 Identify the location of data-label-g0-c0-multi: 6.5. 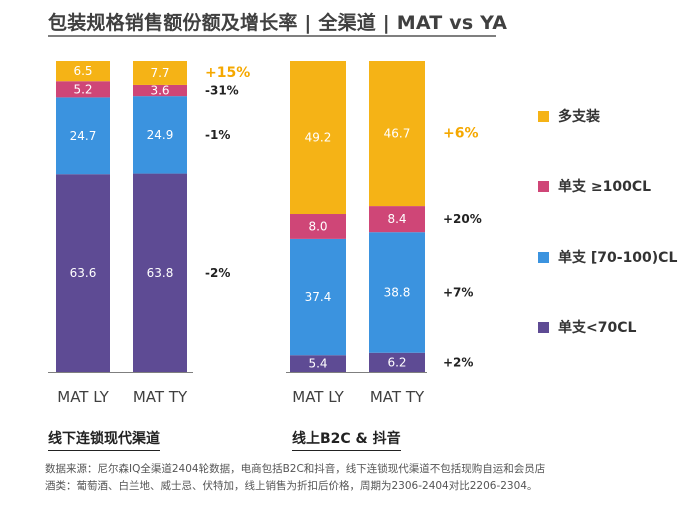
(82, 71).